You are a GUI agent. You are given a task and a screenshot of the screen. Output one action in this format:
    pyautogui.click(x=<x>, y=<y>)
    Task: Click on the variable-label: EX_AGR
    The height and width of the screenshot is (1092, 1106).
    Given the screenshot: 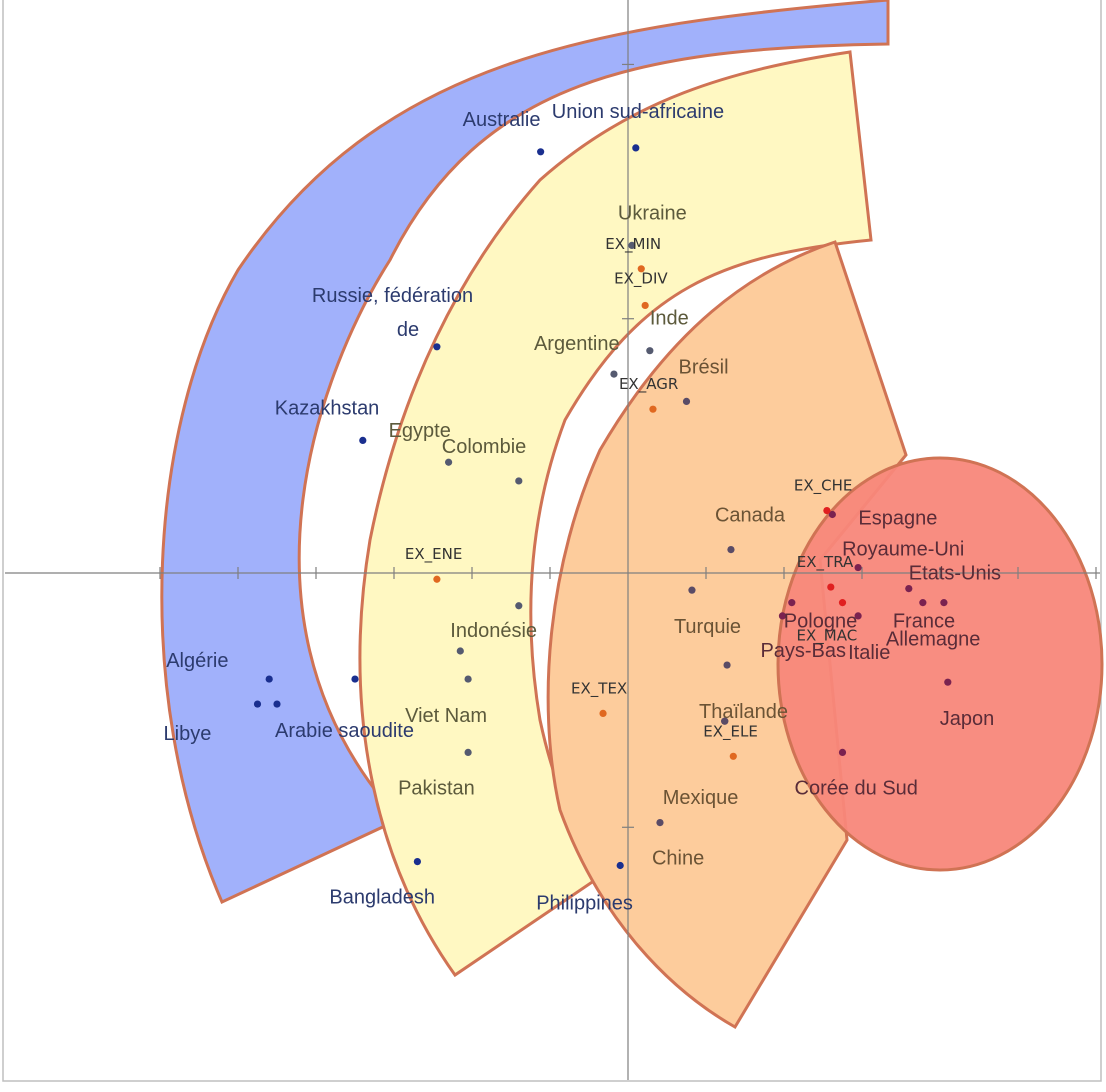 What is the action you would take?
    pyautogui.click(x=648, y=384)
    